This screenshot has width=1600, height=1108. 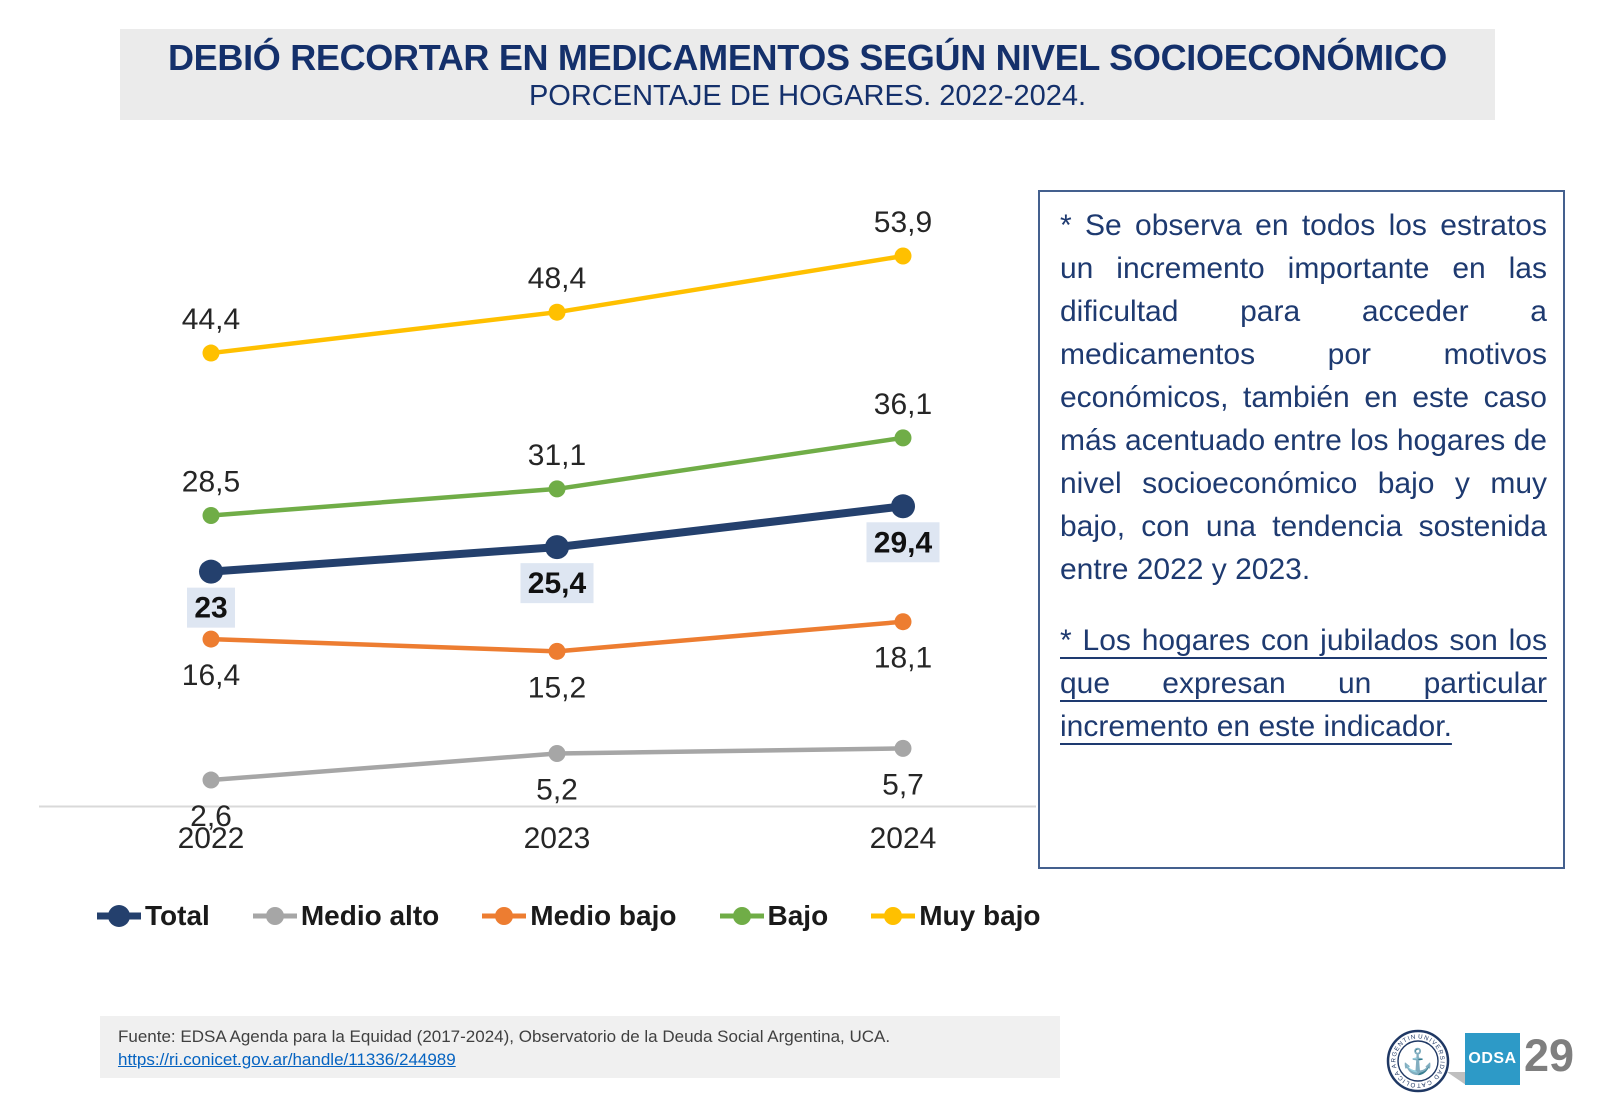 I want to click on uca-seal-logo: UNIVERSIDAD CATÓLICA ARGENTINA ⚓, so click(x=1418, y=1061).